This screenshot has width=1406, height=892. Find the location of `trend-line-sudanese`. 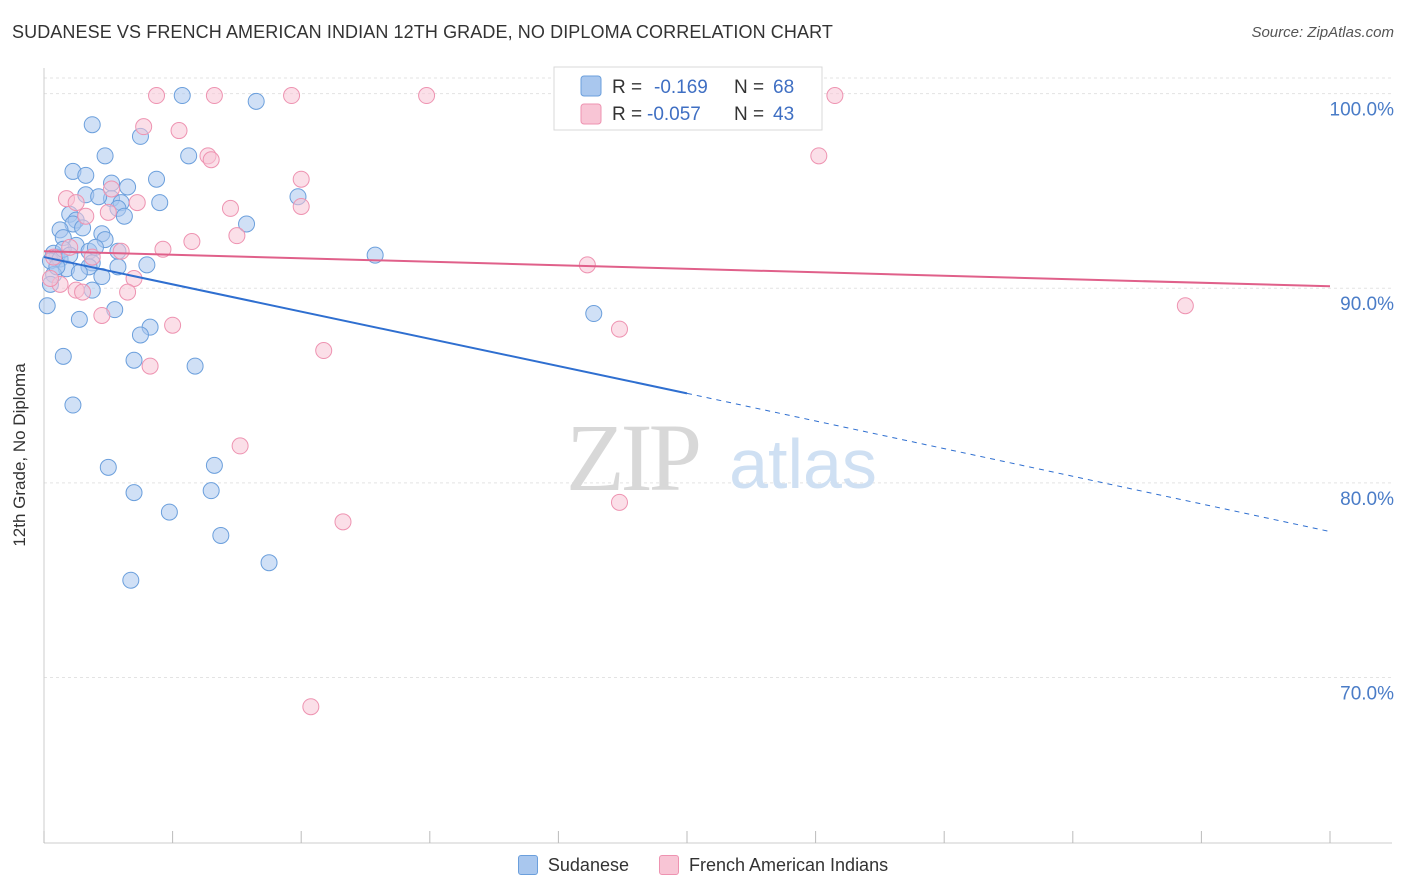

trend-line-sudanese is located at coordinates (365, 325).